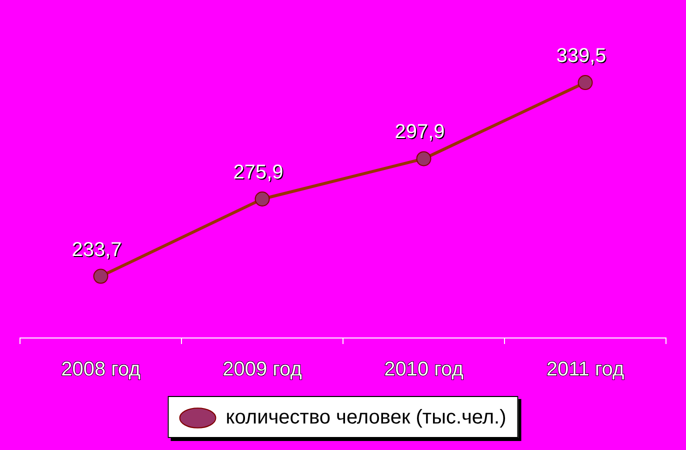 The image size is (686, 450). Describe the element at coordinates (582, 57) in the screenshot. I see `data-label: 339,5` at that location.